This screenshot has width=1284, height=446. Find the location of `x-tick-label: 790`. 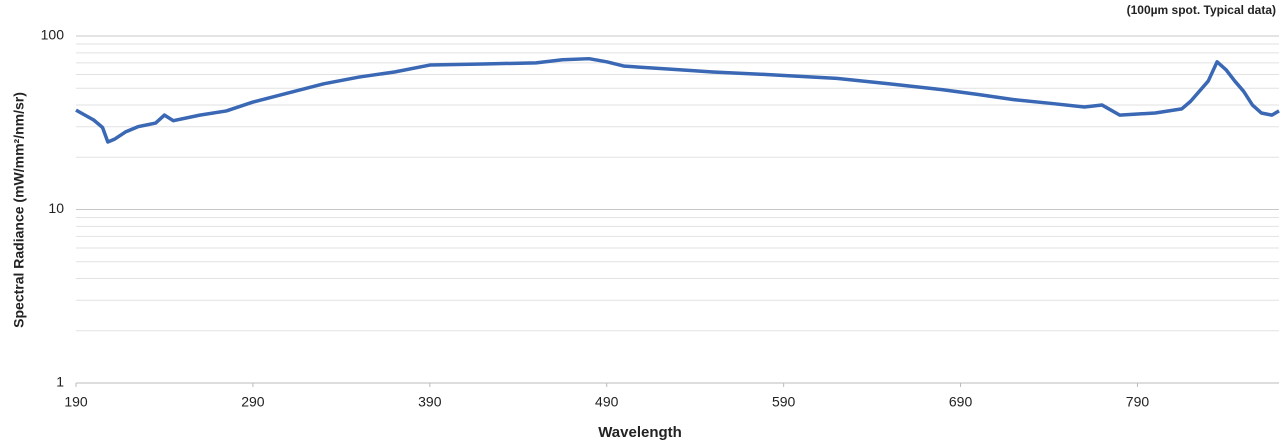

x-tick-label: 790 is located at coordinates (1138, 402).